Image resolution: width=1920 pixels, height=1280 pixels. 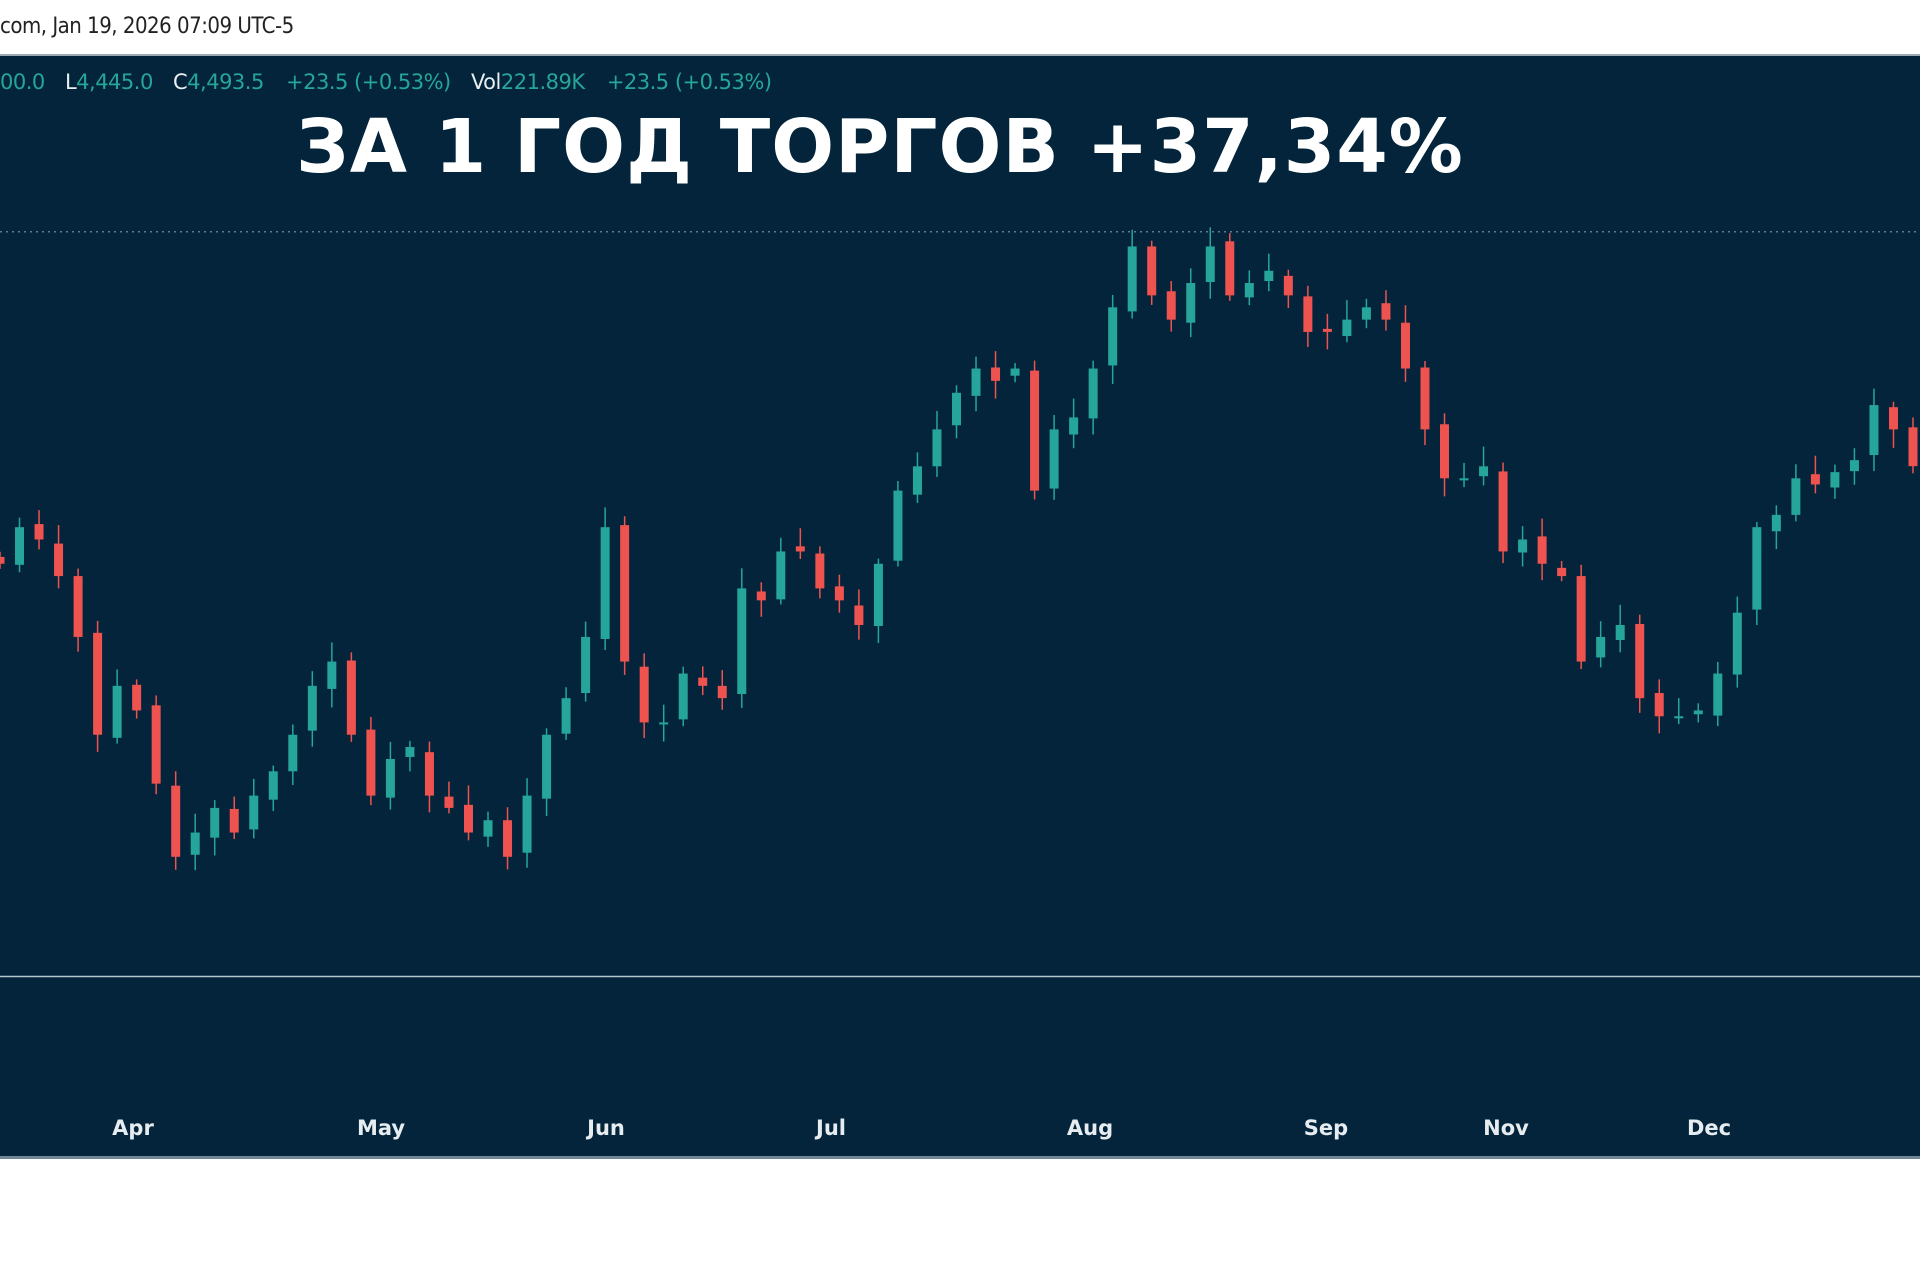 What do you see at coordinates (368, 82) in the screenshot?
I see `change-value: +23.5 (+0.53%)` at bounding box center [368, 82].